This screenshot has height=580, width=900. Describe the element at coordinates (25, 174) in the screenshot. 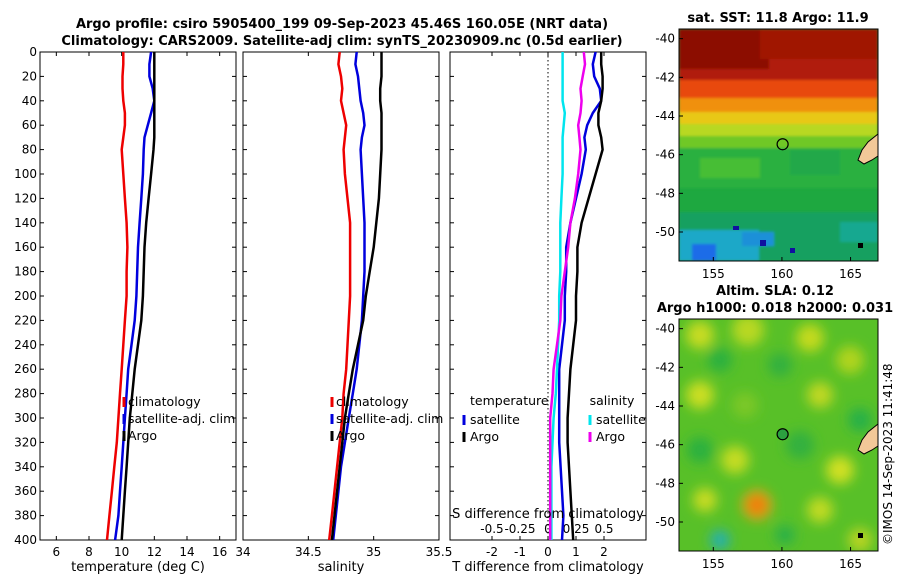

I see `ytick-label: 100` at that location.